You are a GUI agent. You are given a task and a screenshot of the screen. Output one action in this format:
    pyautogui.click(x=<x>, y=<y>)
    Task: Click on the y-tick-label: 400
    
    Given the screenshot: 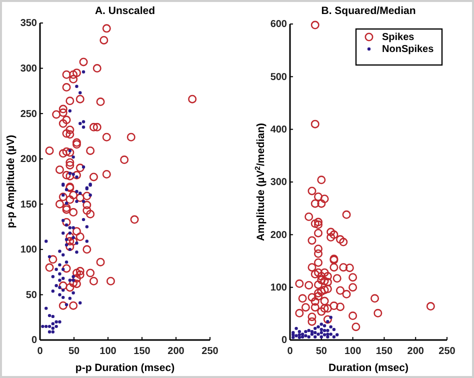 What is the action you would take?
    pyautogui.click(x=279, y=130)
    